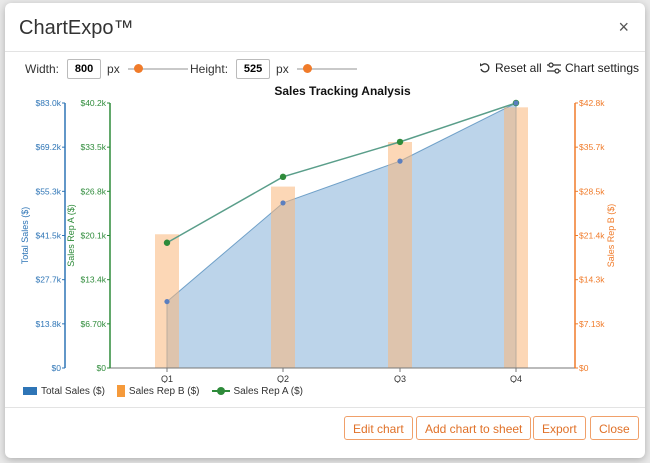 This screenshot has height=463, width=650. What do you see at coordinates (325, 27) in the screenshot?
I see `dialog-header: ChartExpo™ ×` at bounding box center [325, 27].